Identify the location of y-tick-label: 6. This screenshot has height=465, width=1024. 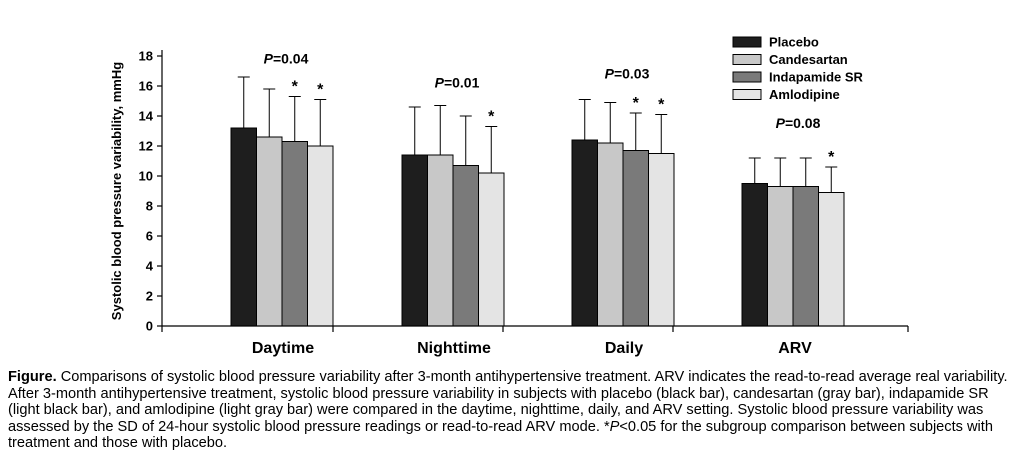
(149, 236).